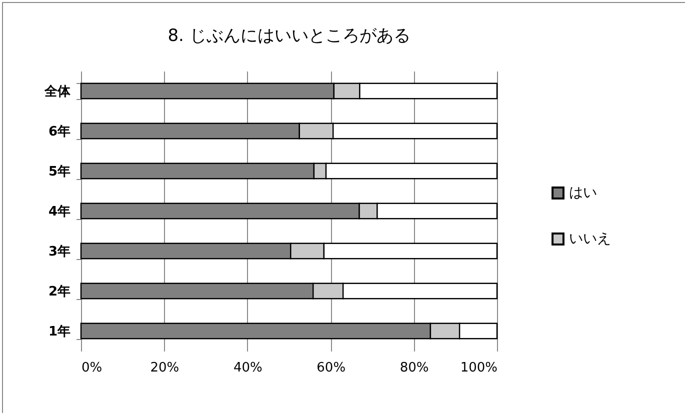  Describe the element at coordinates (479, 368) in the screenshot. I see `x-tick-label: 100%` at that location.